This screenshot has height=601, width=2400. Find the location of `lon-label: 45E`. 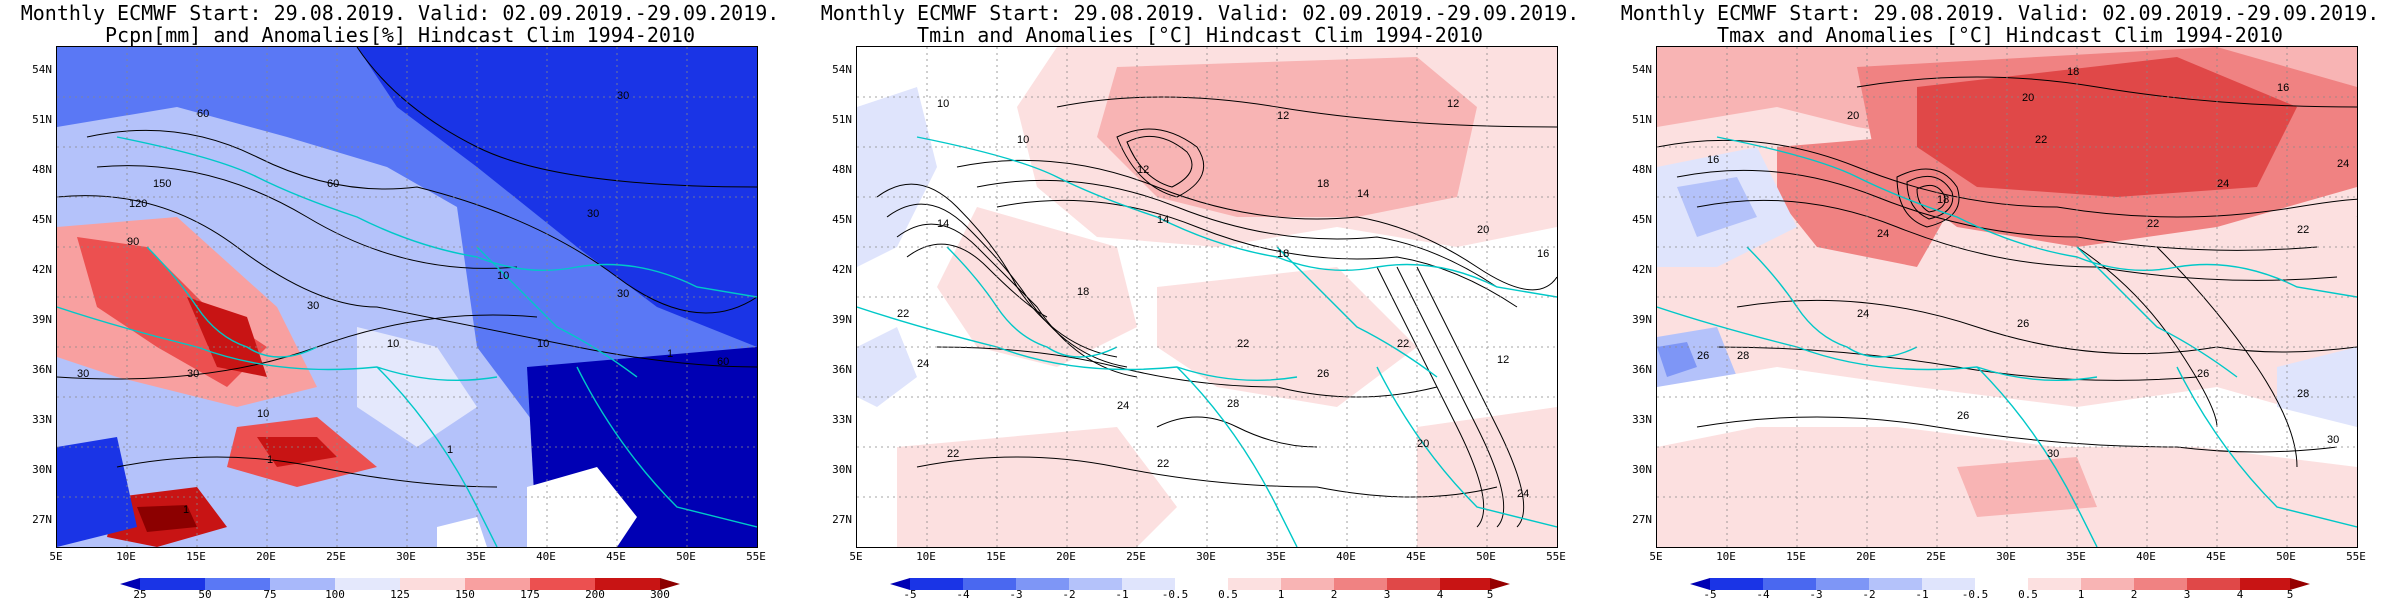

lon-label: 45E is located at coordinates (1416, 556).